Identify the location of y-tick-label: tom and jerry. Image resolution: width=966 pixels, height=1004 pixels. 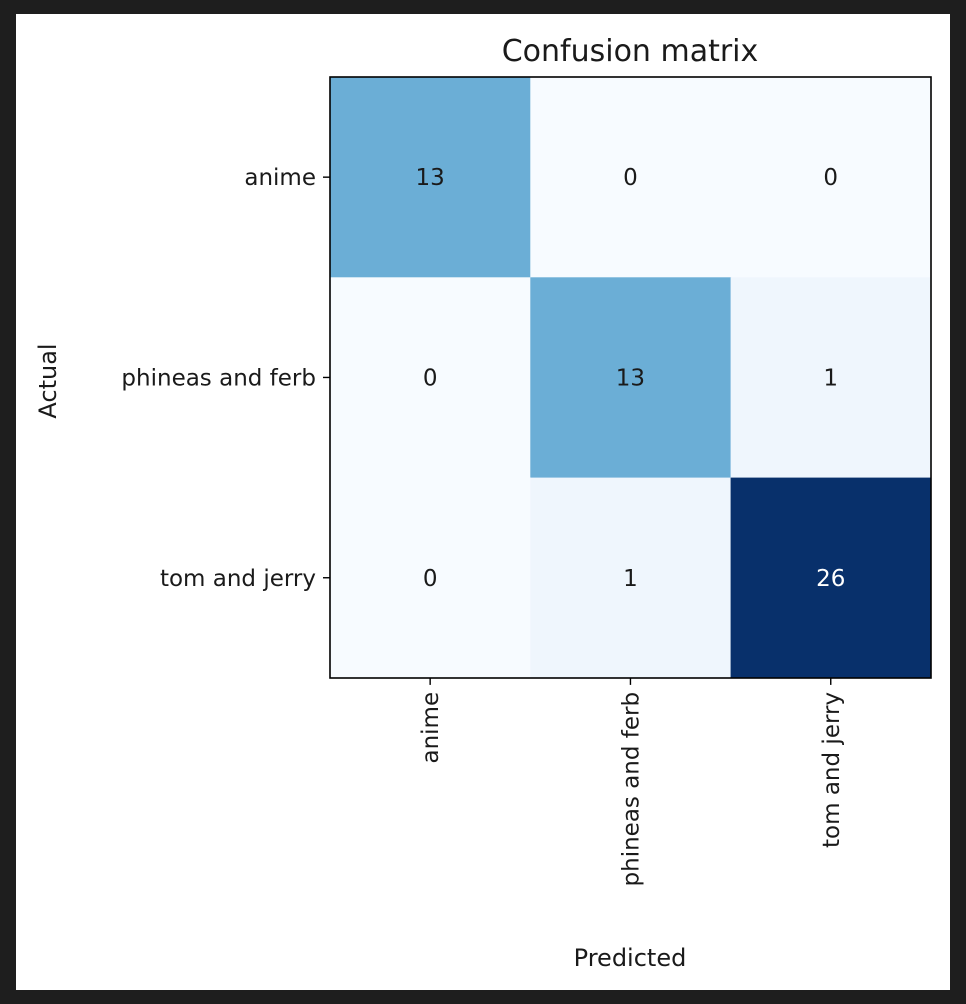
(238, 579).